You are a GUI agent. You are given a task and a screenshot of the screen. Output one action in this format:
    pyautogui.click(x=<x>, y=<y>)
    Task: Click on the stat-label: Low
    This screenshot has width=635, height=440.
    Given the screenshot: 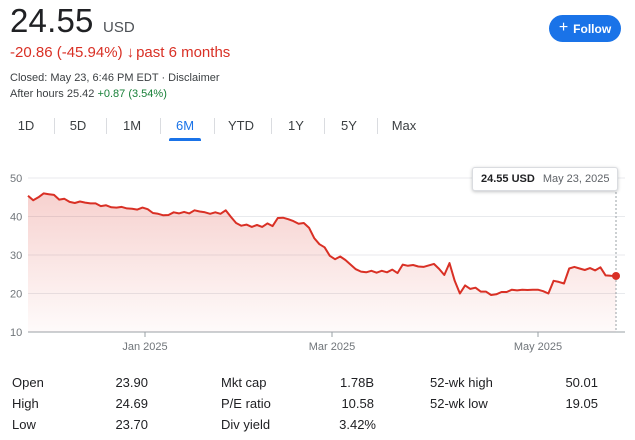 What is the action you would take?
    pyautogui.click(x=24, y=424)
    